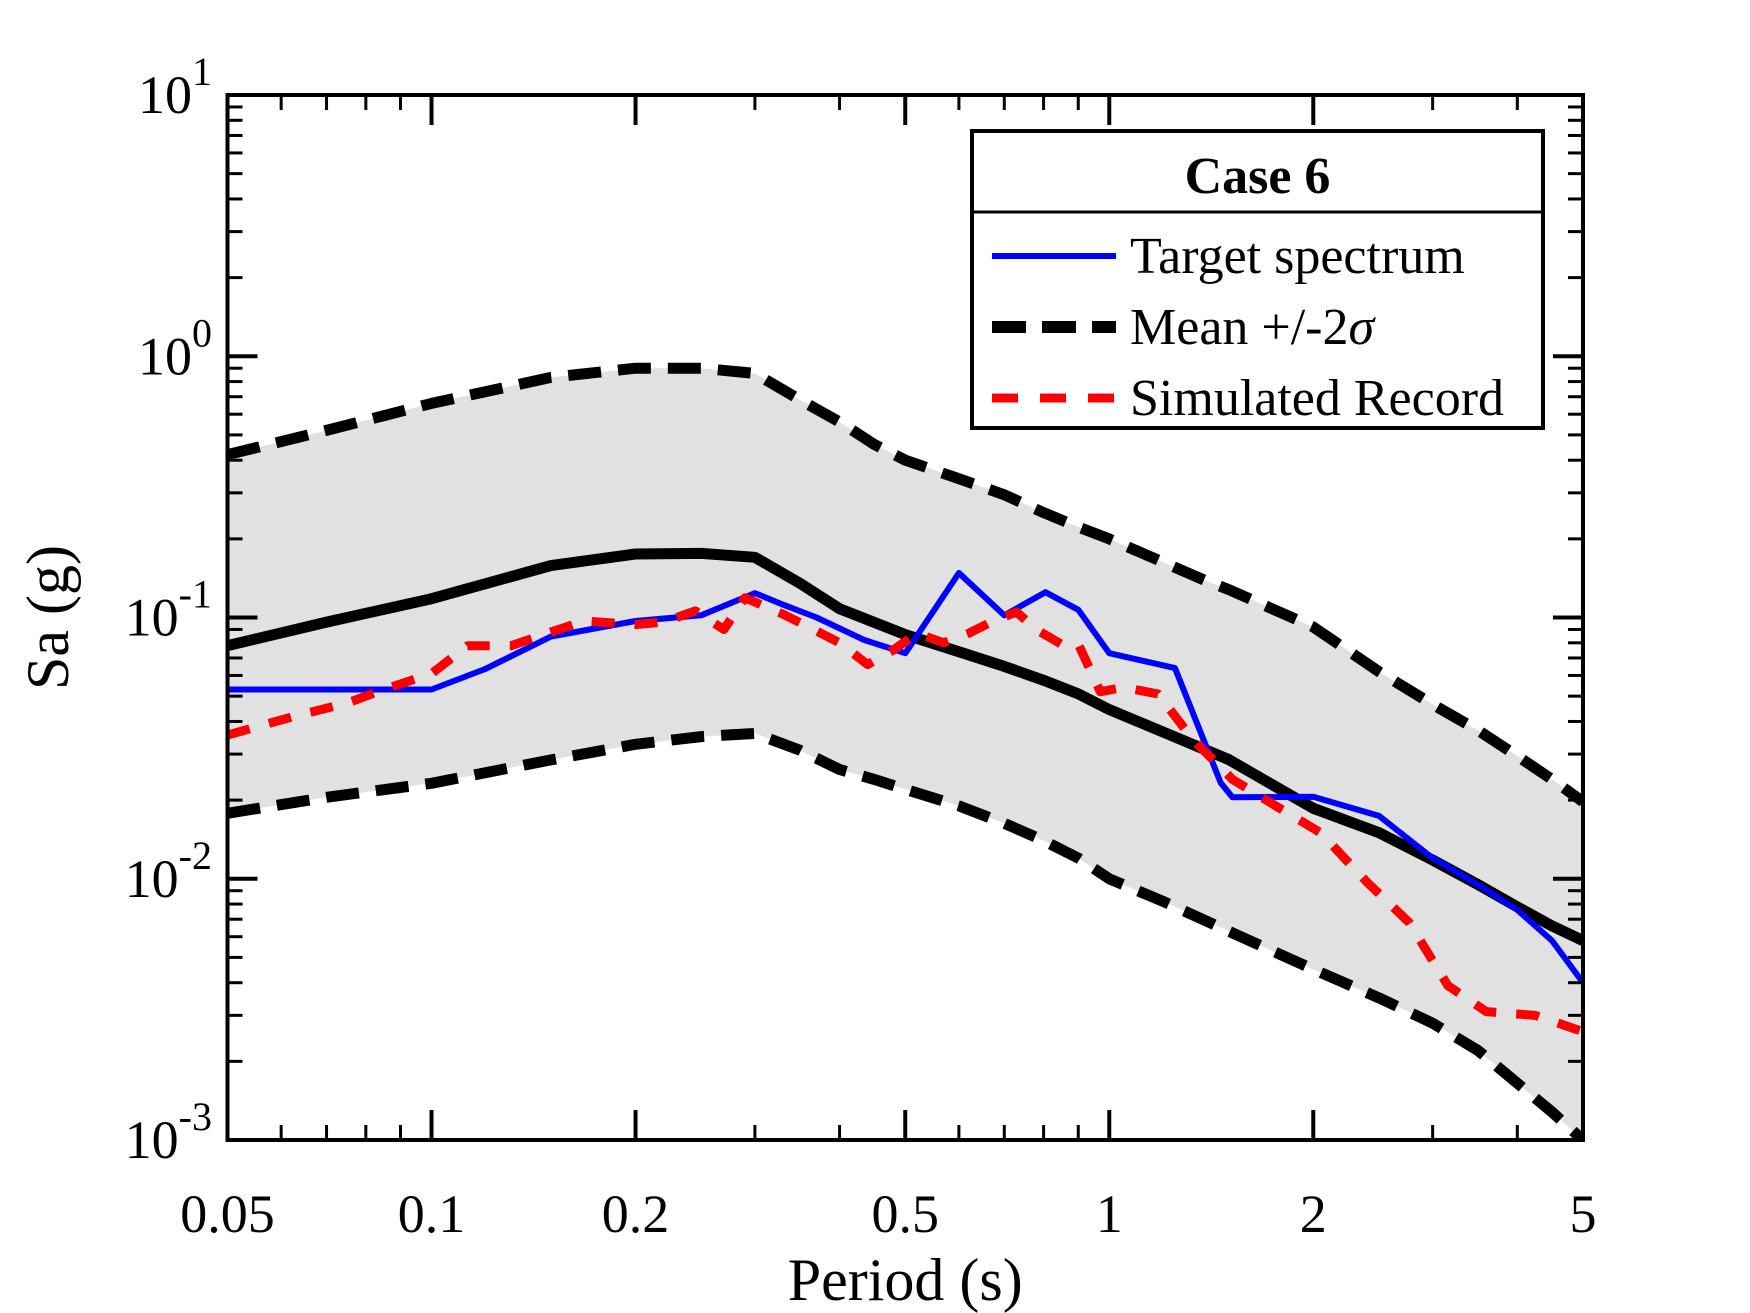 This screenshot has height=1313, width=1750. Describe the element at coordinates (1258, 176) in the screenshot. I see `legend-title: Case 6` at that location.